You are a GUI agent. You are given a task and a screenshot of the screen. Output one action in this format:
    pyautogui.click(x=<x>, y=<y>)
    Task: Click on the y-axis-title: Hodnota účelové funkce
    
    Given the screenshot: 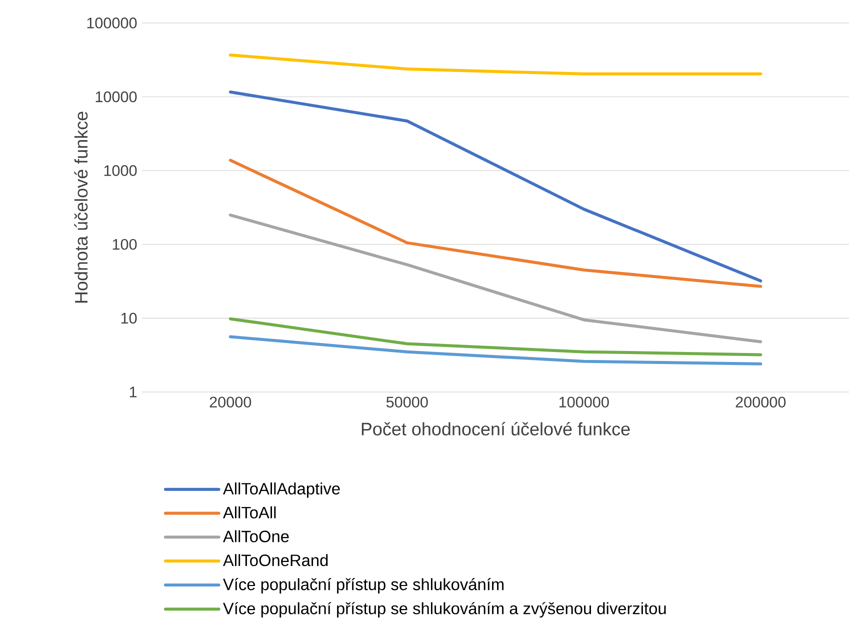 What is the action you would take?
    pyautogui.click(x=81, y=207)
    